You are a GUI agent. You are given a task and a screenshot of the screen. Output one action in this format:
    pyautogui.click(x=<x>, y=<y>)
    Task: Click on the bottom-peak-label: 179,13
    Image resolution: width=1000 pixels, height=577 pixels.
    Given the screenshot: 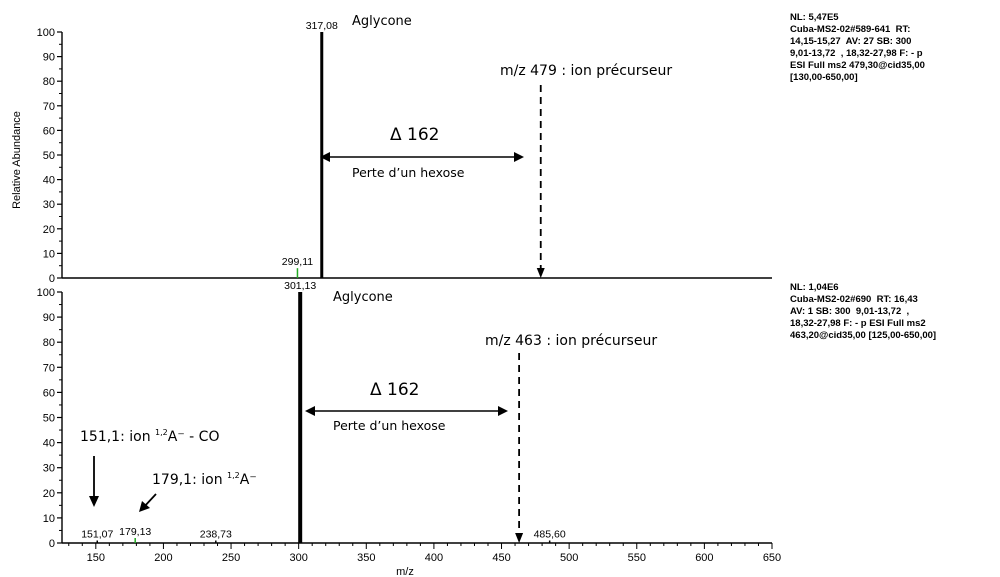 What is the action you would take?
    pyautogui.click(x=135, y=532)
    